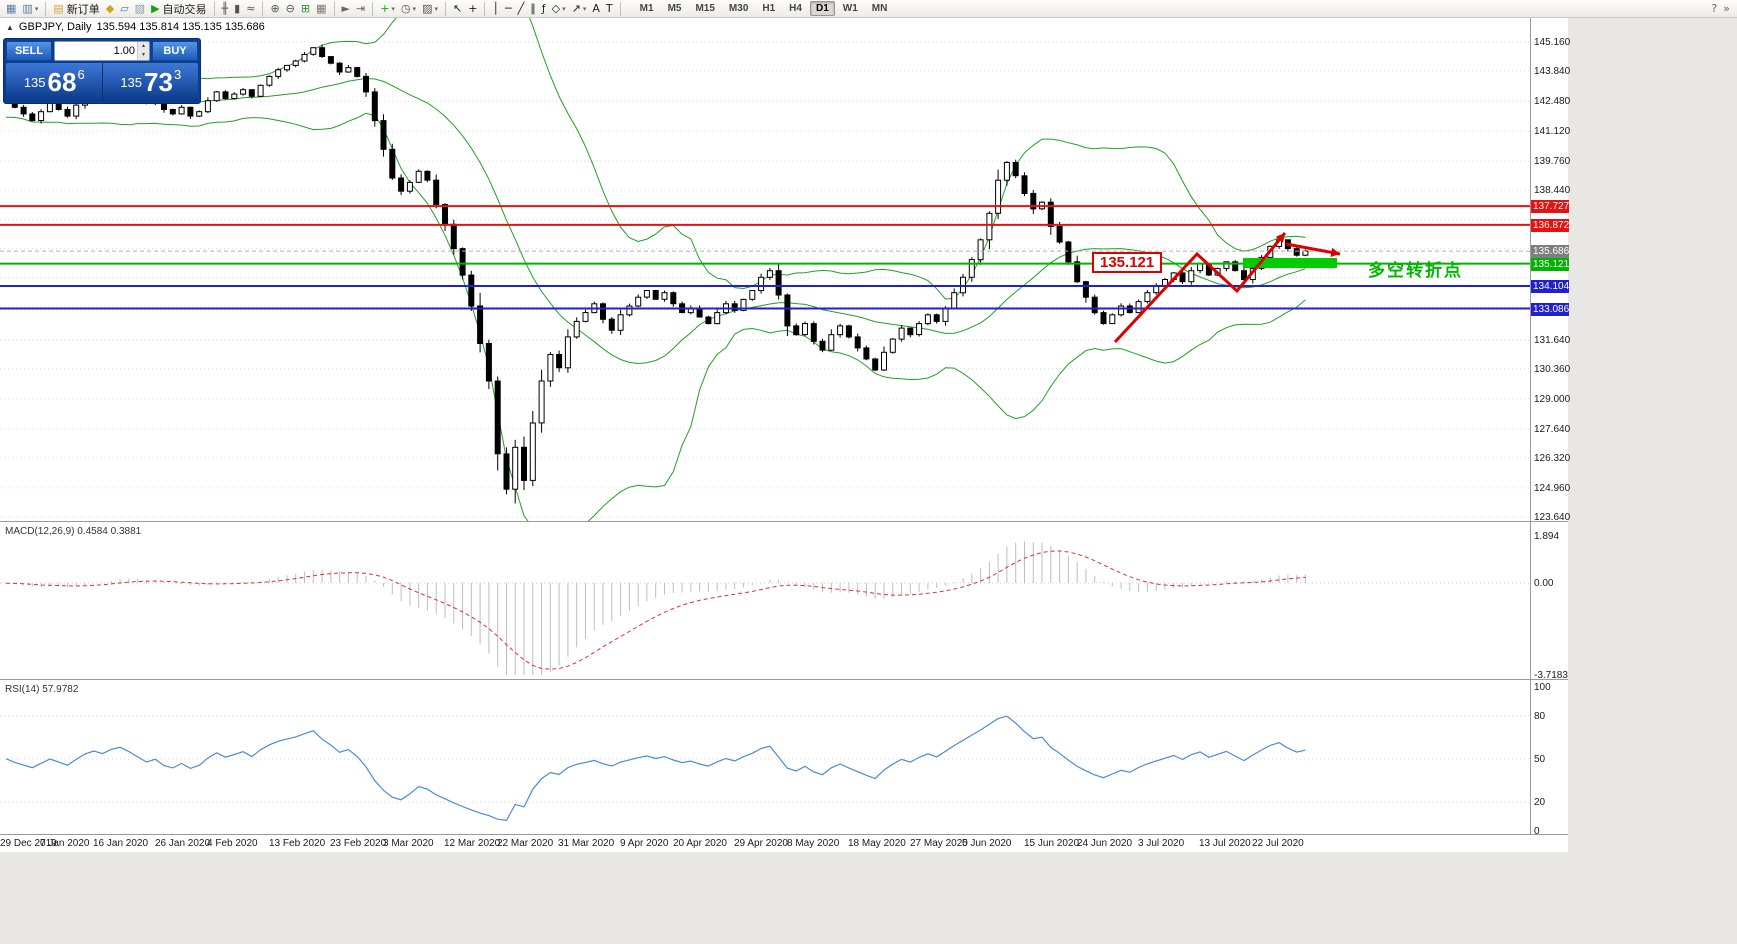  I want to click on caret-down-icon: ▾, so click(393, 9).